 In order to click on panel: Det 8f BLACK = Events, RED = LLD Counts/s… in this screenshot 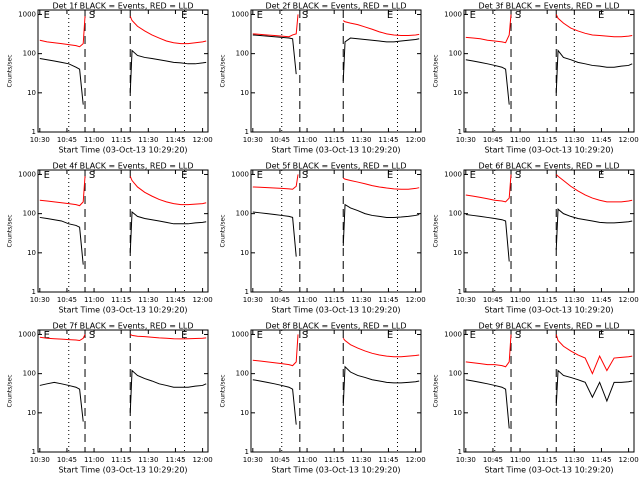, I will do `click(323, 398)`.